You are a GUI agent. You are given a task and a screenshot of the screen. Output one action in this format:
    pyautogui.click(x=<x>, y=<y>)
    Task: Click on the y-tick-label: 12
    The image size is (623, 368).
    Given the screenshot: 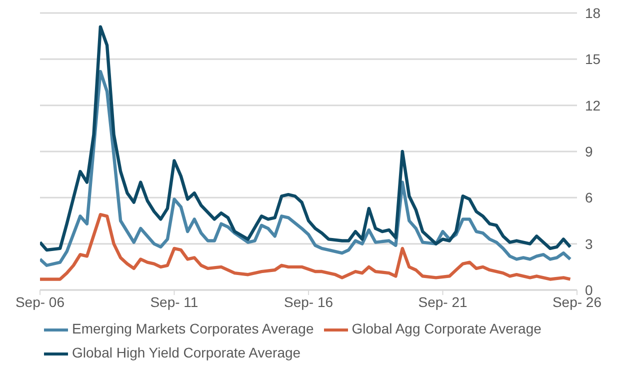 What is the action you would take?
    pyautogui.click(x=593, y=105)
    